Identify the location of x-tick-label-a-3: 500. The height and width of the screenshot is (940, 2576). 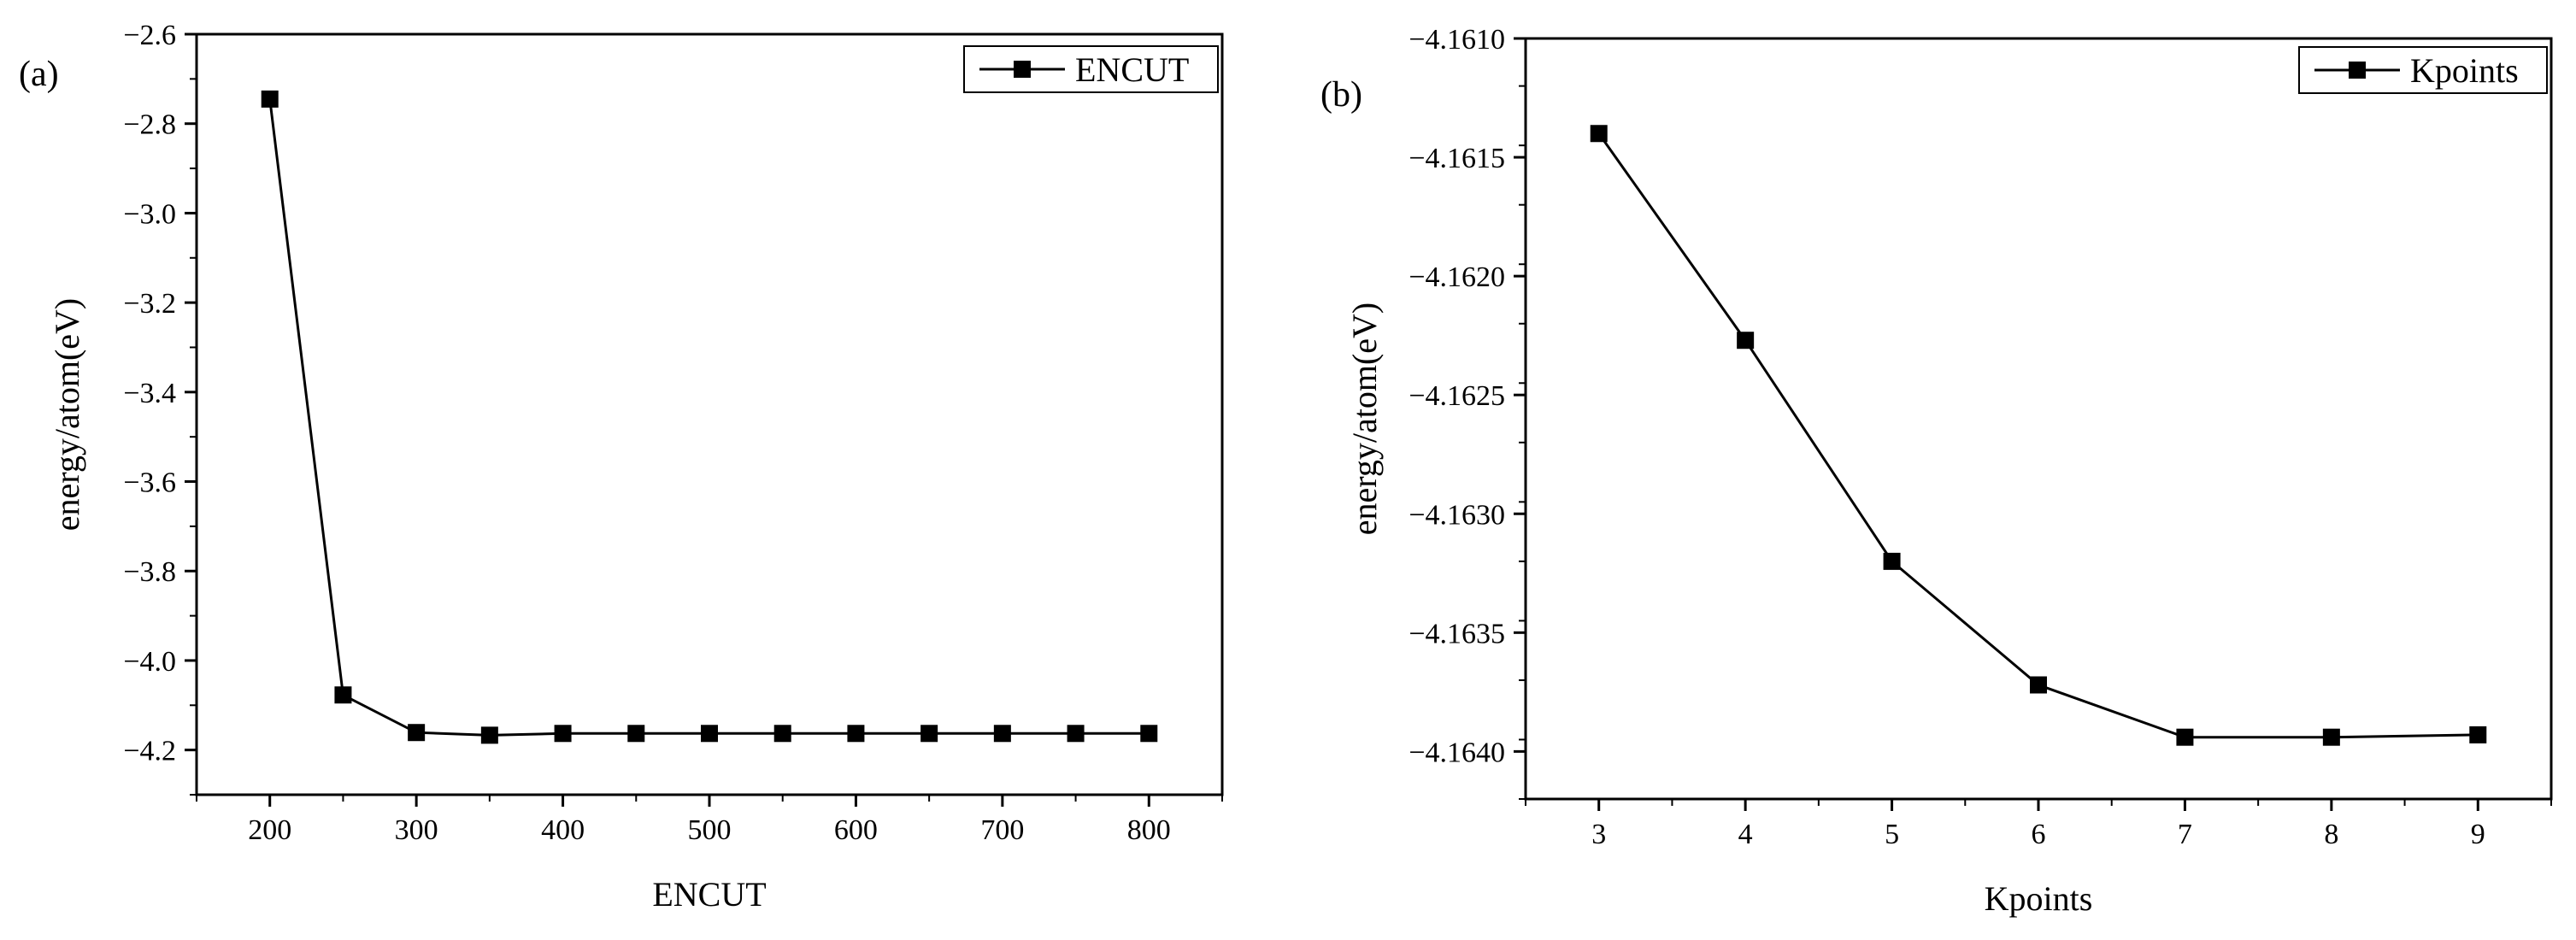
(710, 830).